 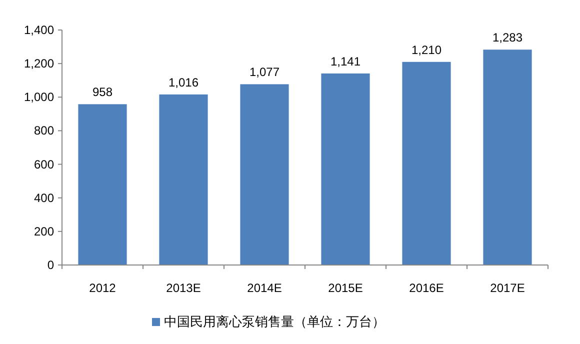 What do you see at coordinates (183, 82) in the screenshot?
I see `data-label: 1,016` at bounding box center [183, 82].